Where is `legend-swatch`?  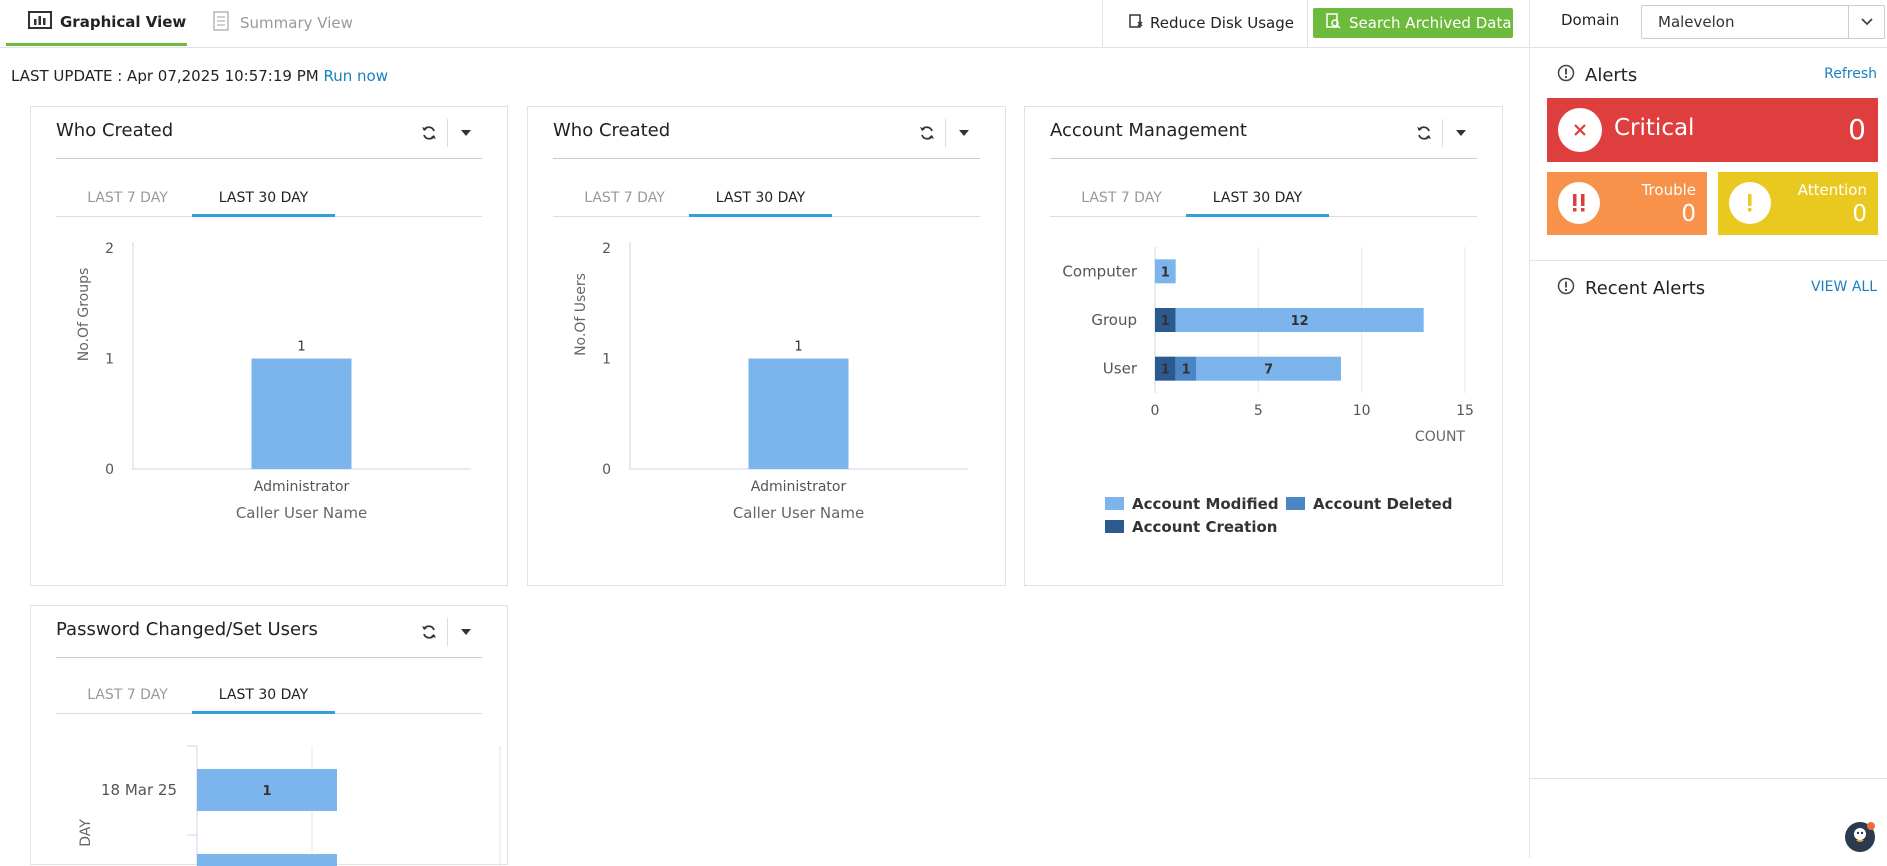
legend-swatch is located at coordinates (1114, 503).